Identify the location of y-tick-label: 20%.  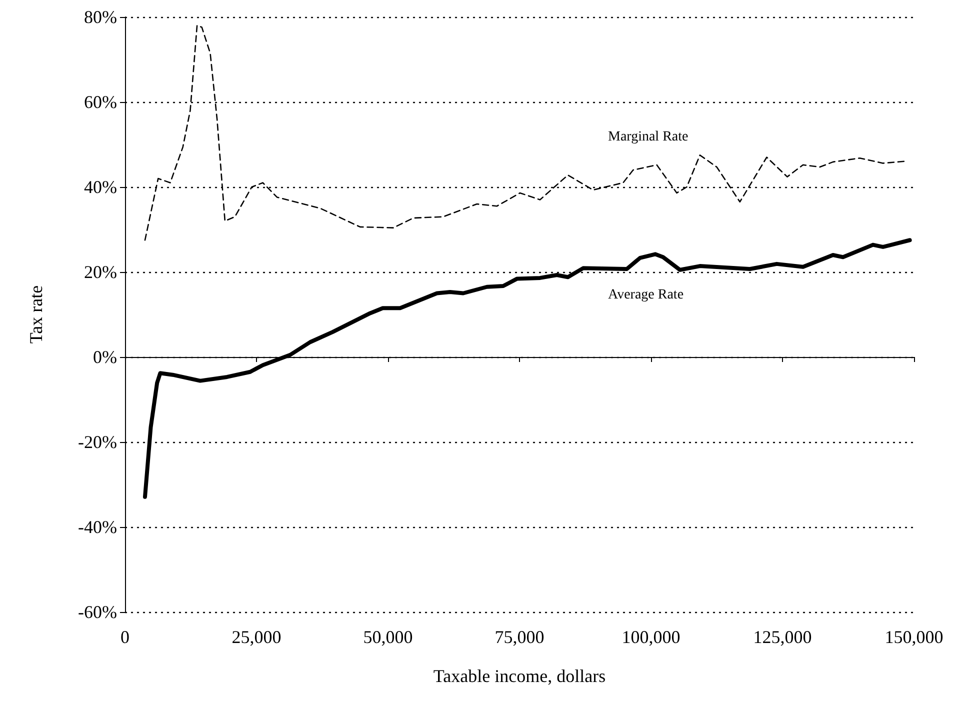
(100, 272).